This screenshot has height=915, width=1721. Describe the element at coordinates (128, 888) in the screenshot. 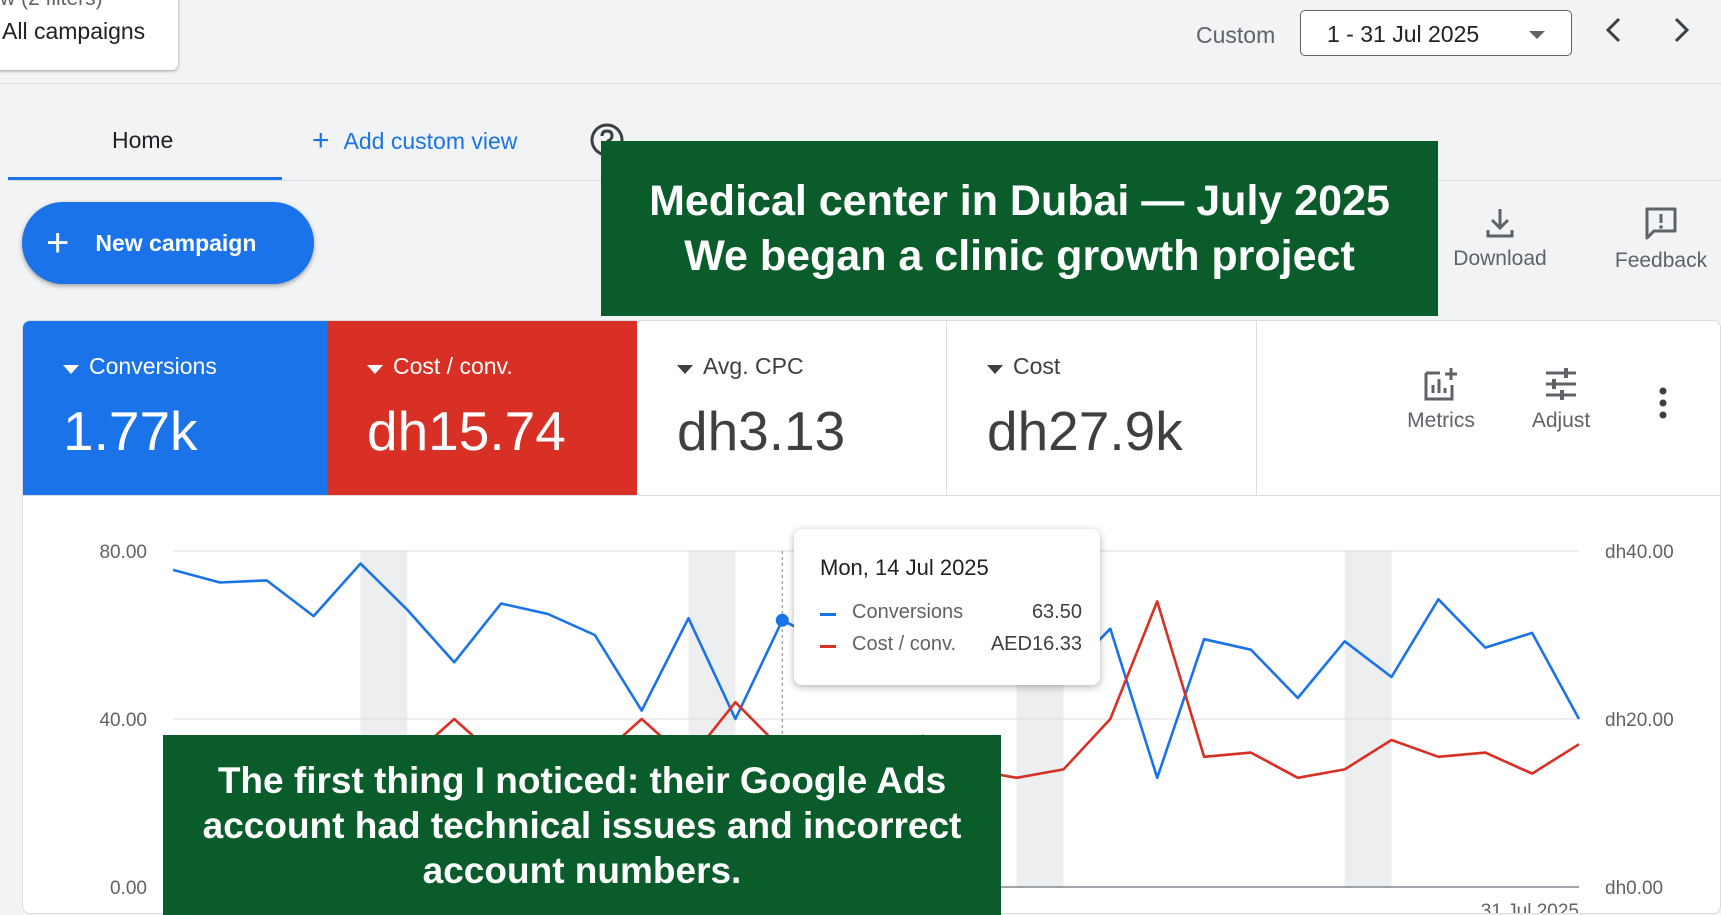

I see `left-axis-tick-label: 0.00` at that location.